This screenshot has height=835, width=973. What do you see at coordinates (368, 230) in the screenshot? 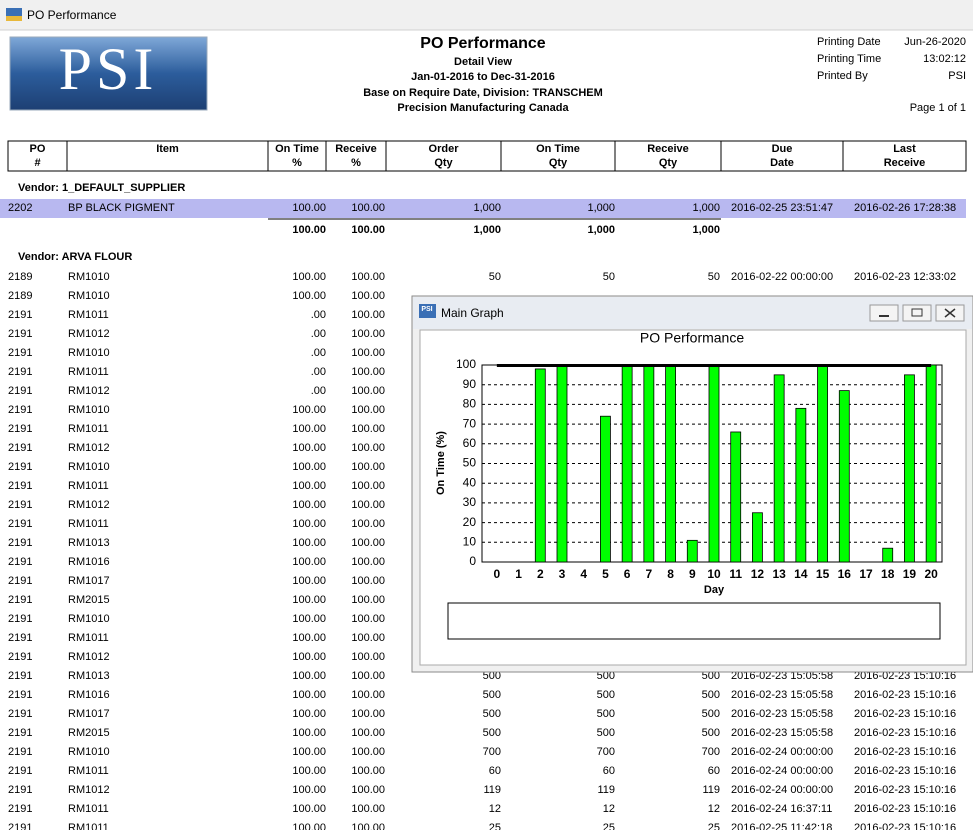
I see `total-cell: 100.00` at bounding box center [368, 230].